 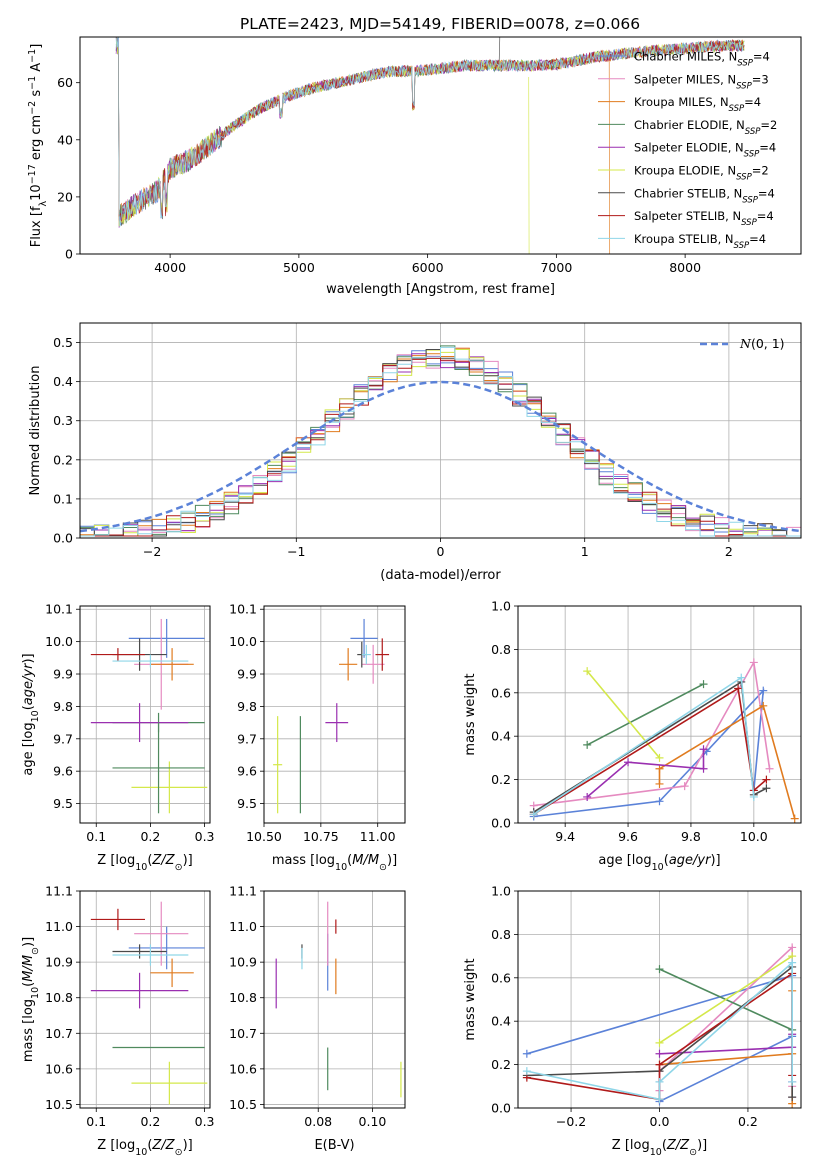 What do you see at coordinates (63, 803) in the screenshot?
I see `y-tick-label: 9.5` at bounding box center [63, 803].